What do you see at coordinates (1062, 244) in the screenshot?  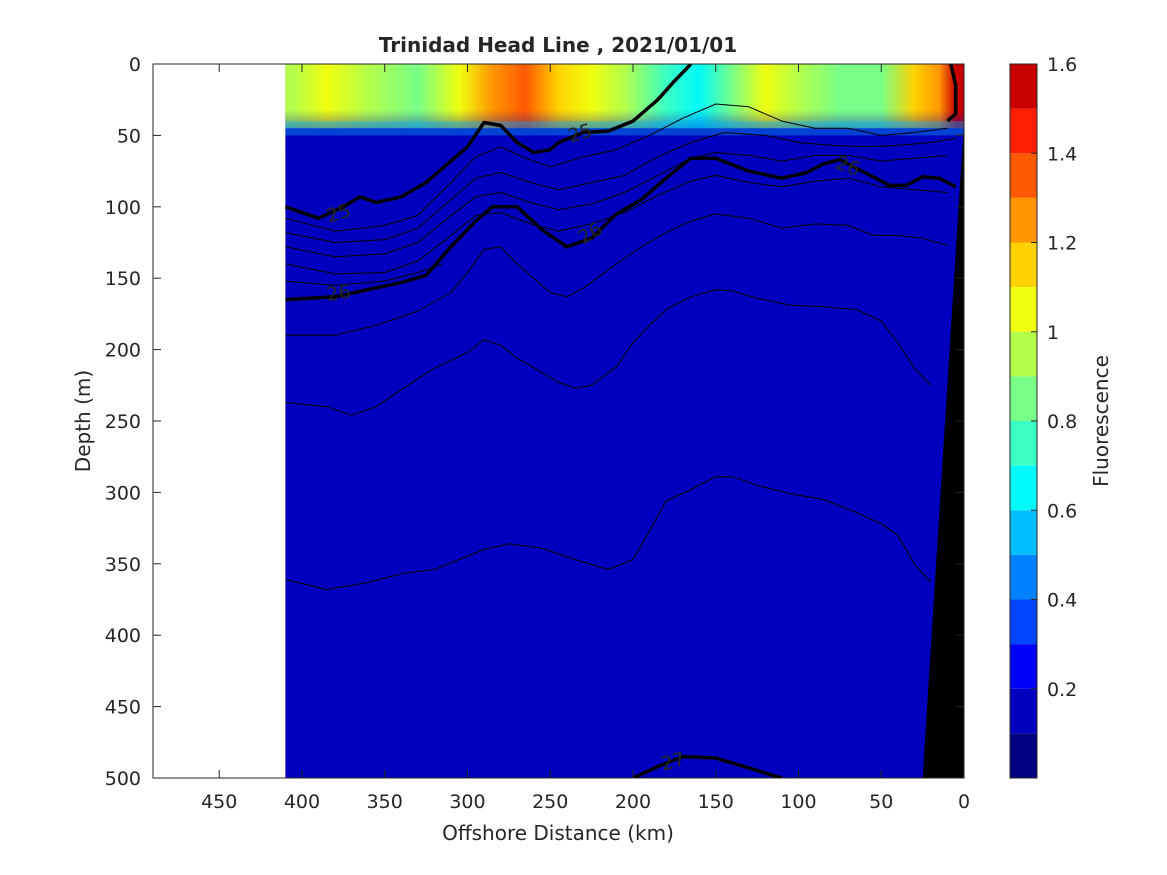 I see `colorbar-tick-label: 1.2` at bounding box center [1062, 244].